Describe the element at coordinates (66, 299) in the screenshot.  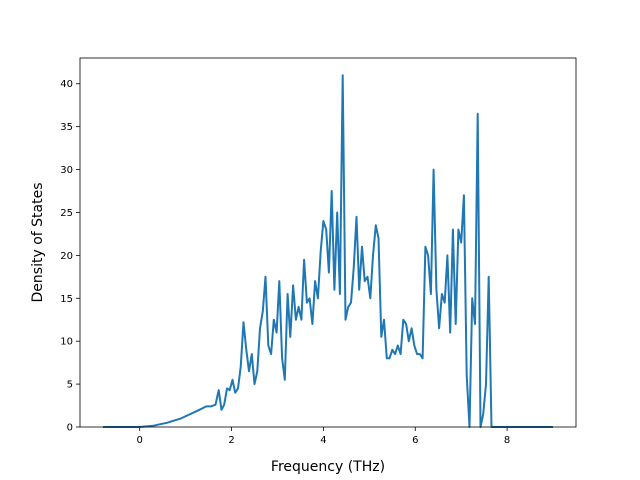
I see `y-tick-label: 15` at that location.